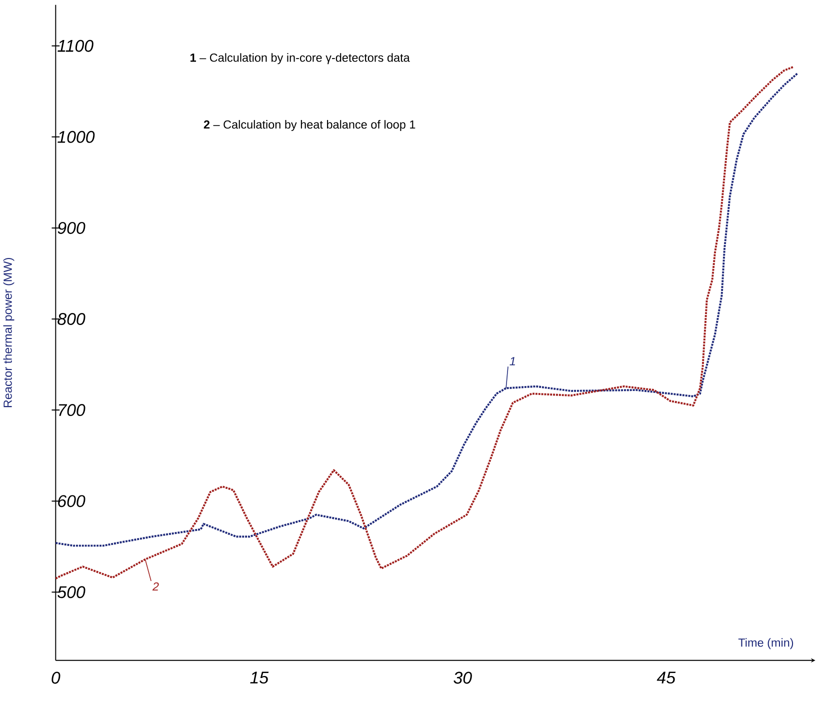  I want to click on y-tick-label: 900, so click(72, 228).